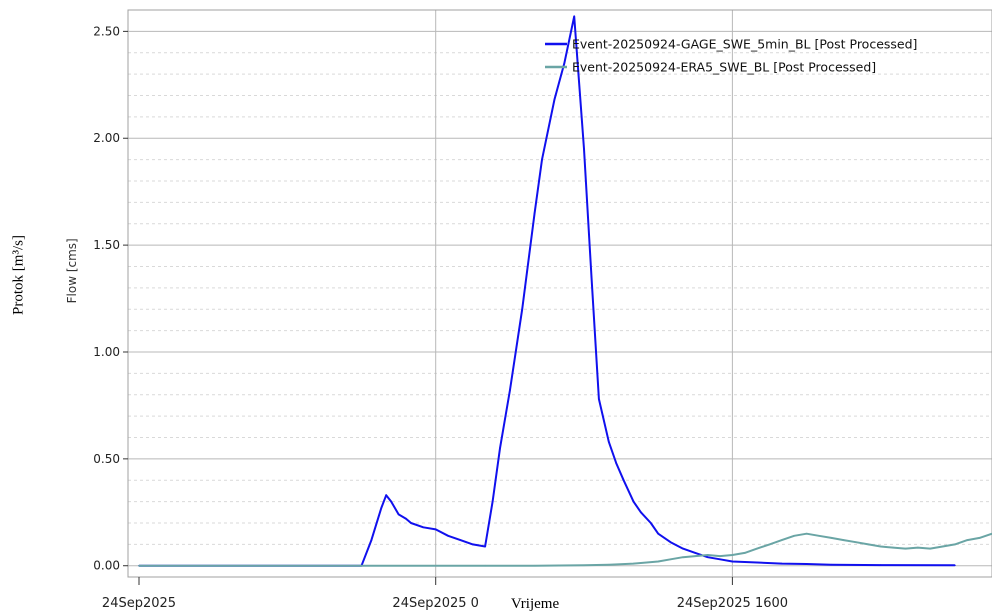 This screenshot has height=615, width=992. I want to click on y-tick-label: 2.50, so click(106, 31).